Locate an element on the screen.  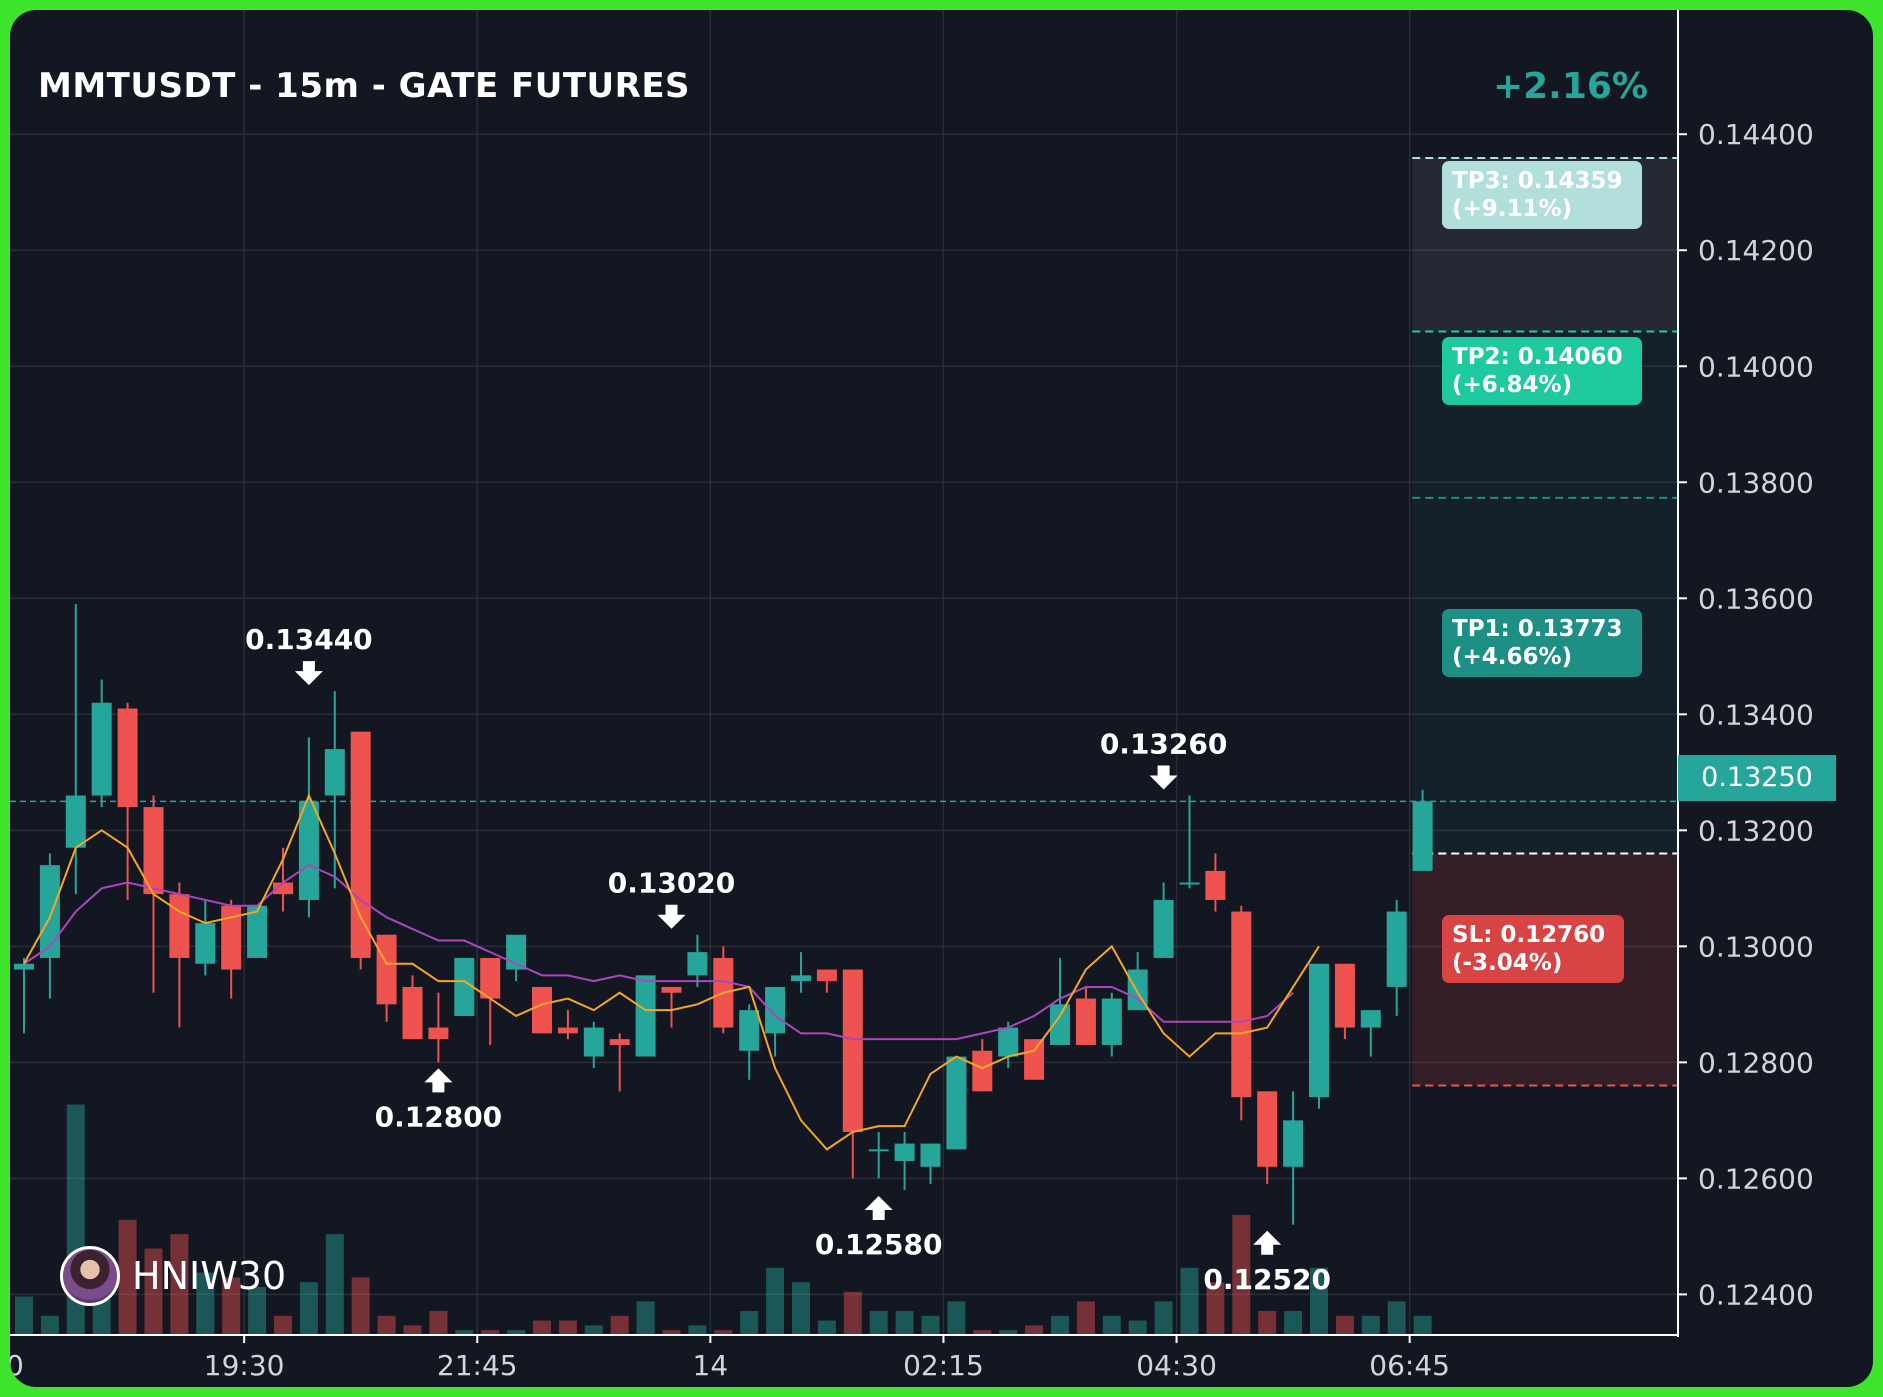
change-percent: +2.16% is located at coordinates (1570, 86).